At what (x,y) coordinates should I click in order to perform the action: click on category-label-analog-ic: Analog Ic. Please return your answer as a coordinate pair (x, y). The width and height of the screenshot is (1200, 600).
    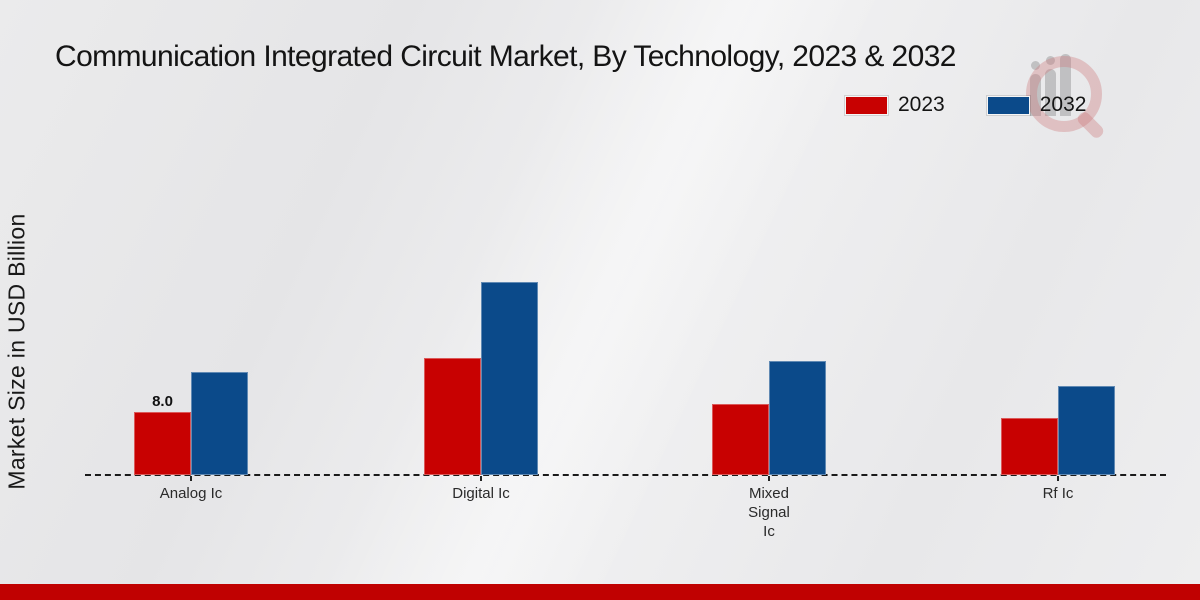
    Looking at the image, I should click on (191, 493).